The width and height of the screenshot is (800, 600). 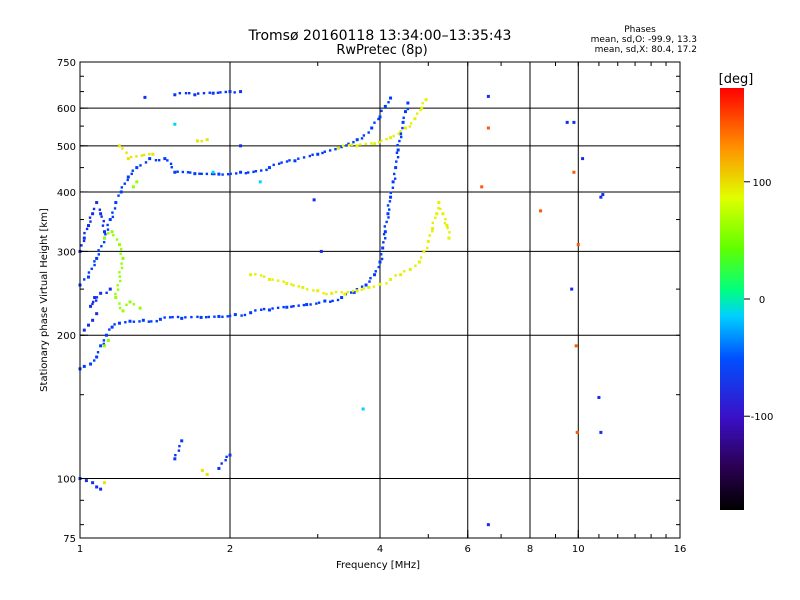 What do you see at coordinates (381, 50) in the screenshot?
I see `chart-subtitle: RwPretec (8p)` at bounding box center [381, 50].